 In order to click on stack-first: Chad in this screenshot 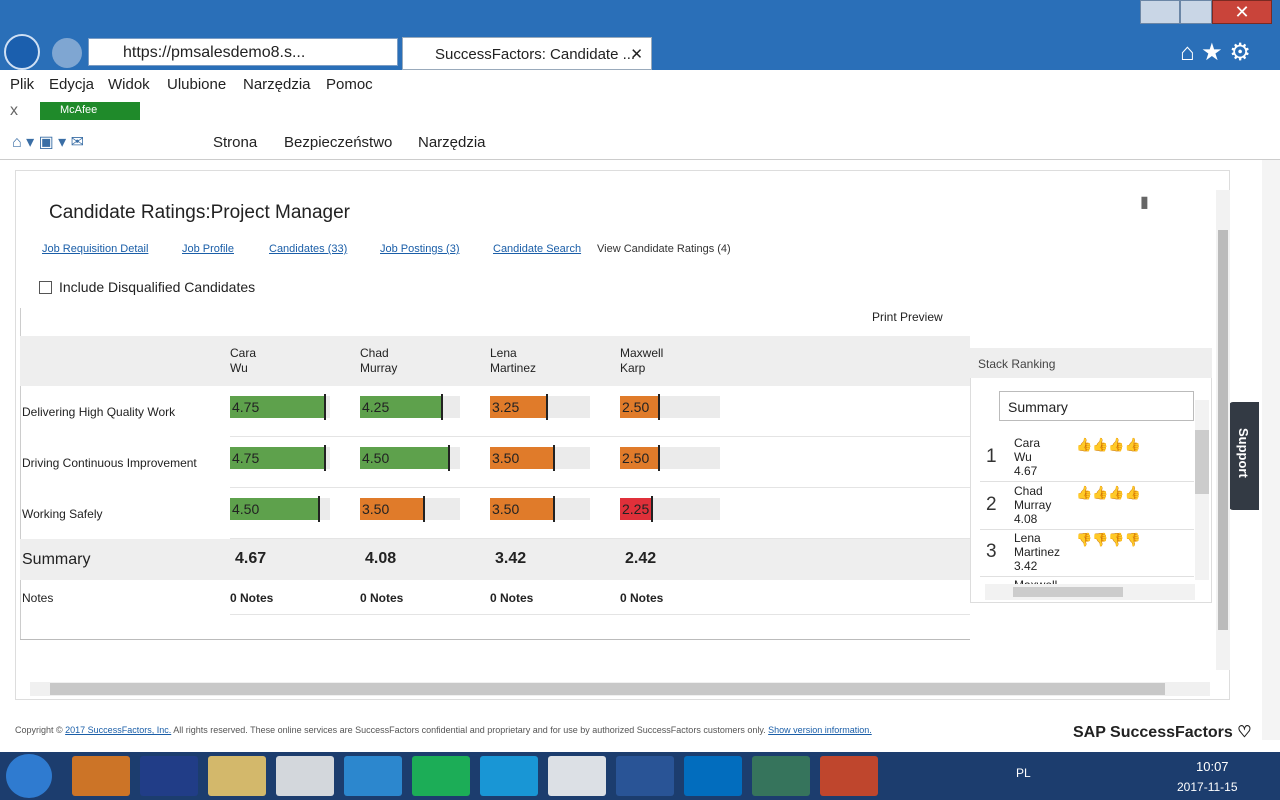, I will do `click(1028, 490)`.